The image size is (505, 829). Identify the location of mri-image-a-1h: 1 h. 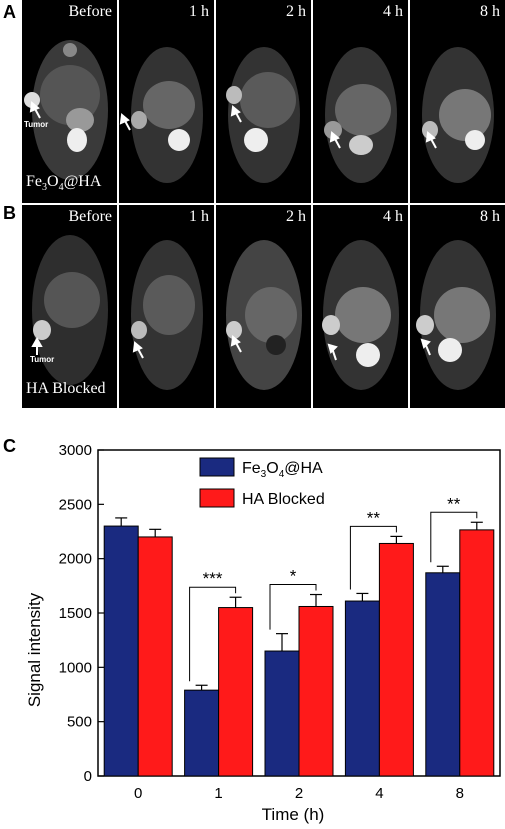
(166, 101).